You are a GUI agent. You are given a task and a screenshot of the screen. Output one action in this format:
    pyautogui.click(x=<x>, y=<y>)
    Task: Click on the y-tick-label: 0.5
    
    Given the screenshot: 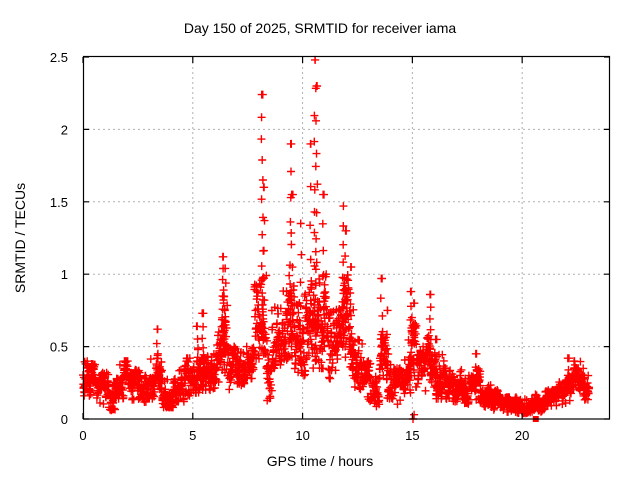 What is the action you would take?
    pyautogui.click(x=59, y=347)
    